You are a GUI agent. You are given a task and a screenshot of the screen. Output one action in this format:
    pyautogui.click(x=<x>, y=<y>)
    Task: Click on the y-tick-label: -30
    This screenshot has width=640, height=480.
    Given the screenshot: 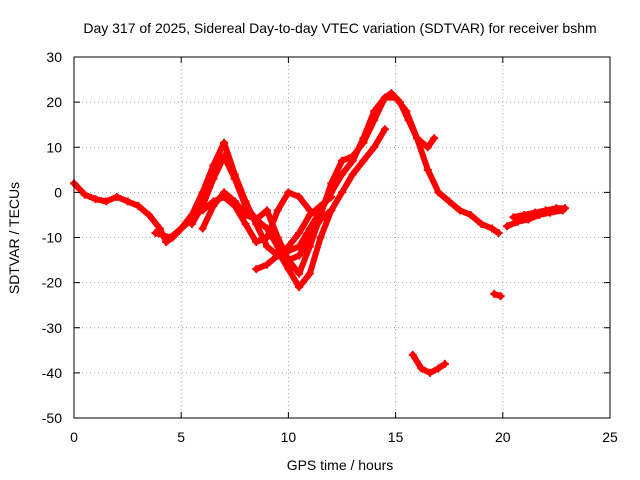 What is the action you would take?
    pyautogui.click(x=52, y=328)
    